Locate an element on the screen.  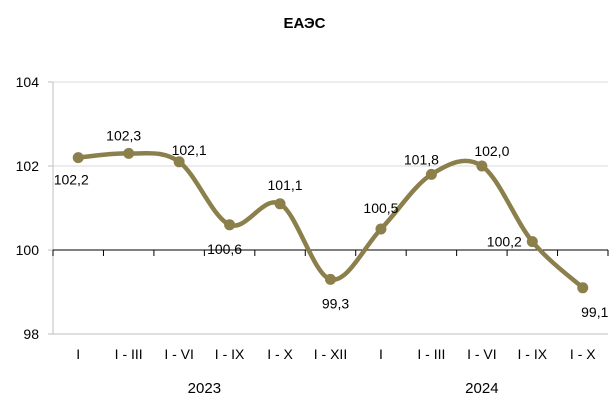
data-label: 102,0 is located at coordinates (491, 151).